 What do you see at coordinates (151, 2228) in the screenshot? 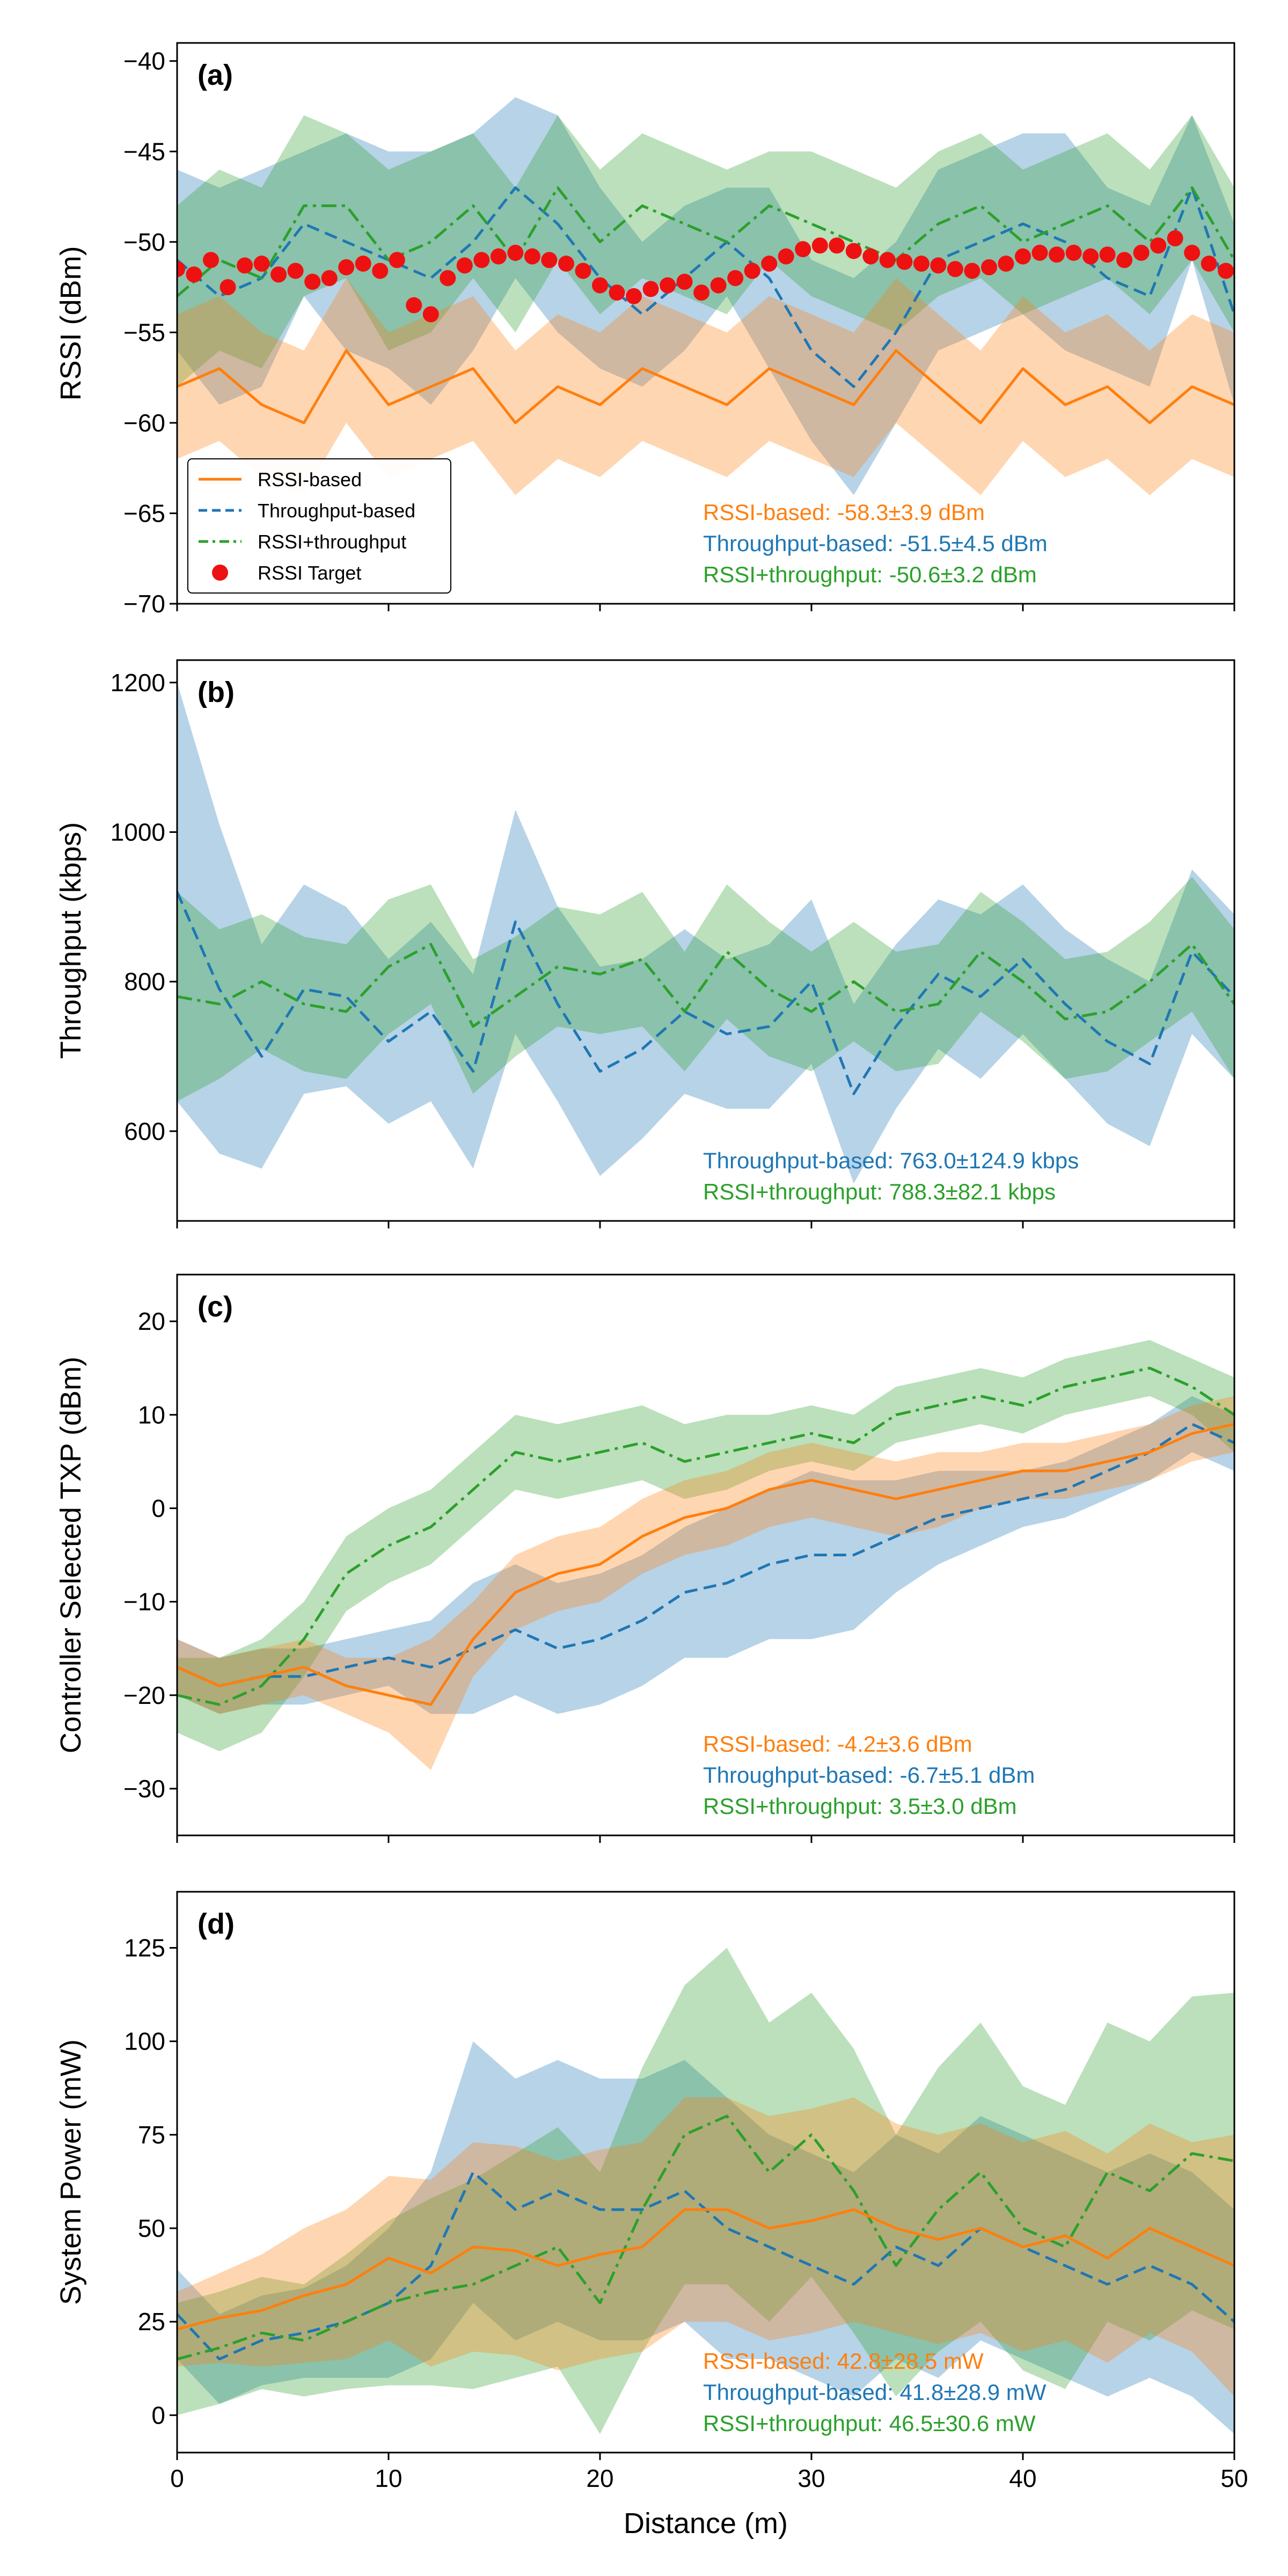
I see `y-tick-label: 50` at bounding box center [151, 2228].